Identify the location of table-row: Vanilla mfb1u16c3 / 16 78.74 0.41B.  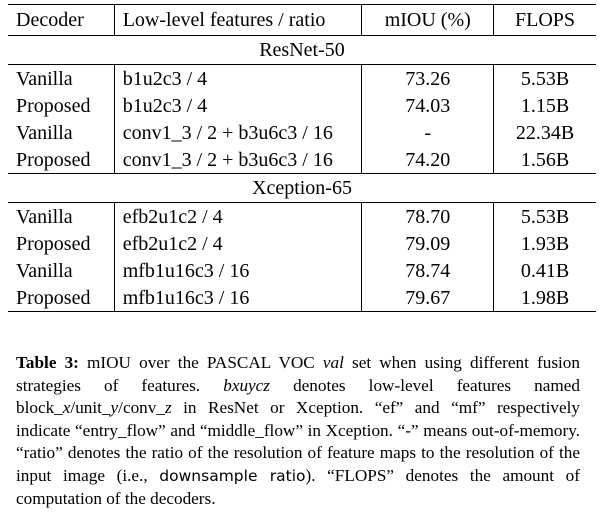
(302, 270).